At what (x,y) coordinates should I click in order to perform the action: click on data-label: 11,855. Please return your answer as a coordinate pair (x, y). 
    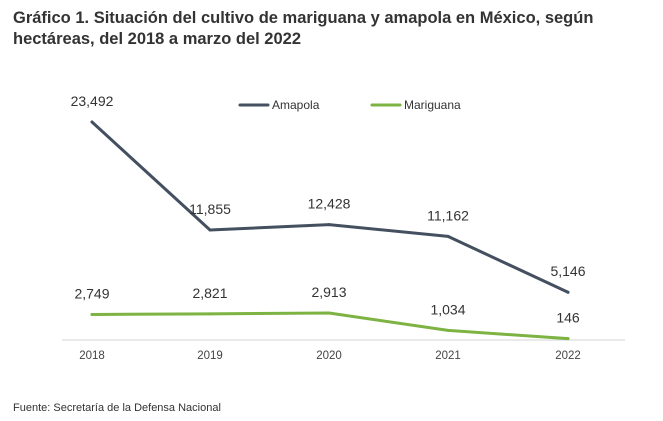
    Looking at the image, I should click on (210, 209).